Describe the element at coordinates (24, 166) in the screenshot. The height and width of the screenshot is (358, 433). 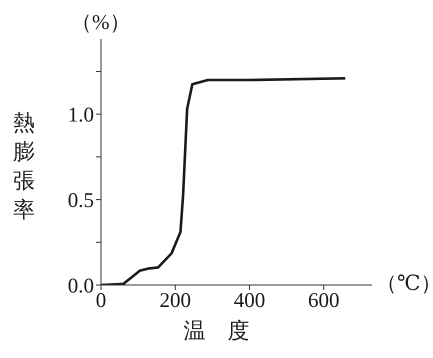
I see `y-axis-title: 熱膨張率` at that location.